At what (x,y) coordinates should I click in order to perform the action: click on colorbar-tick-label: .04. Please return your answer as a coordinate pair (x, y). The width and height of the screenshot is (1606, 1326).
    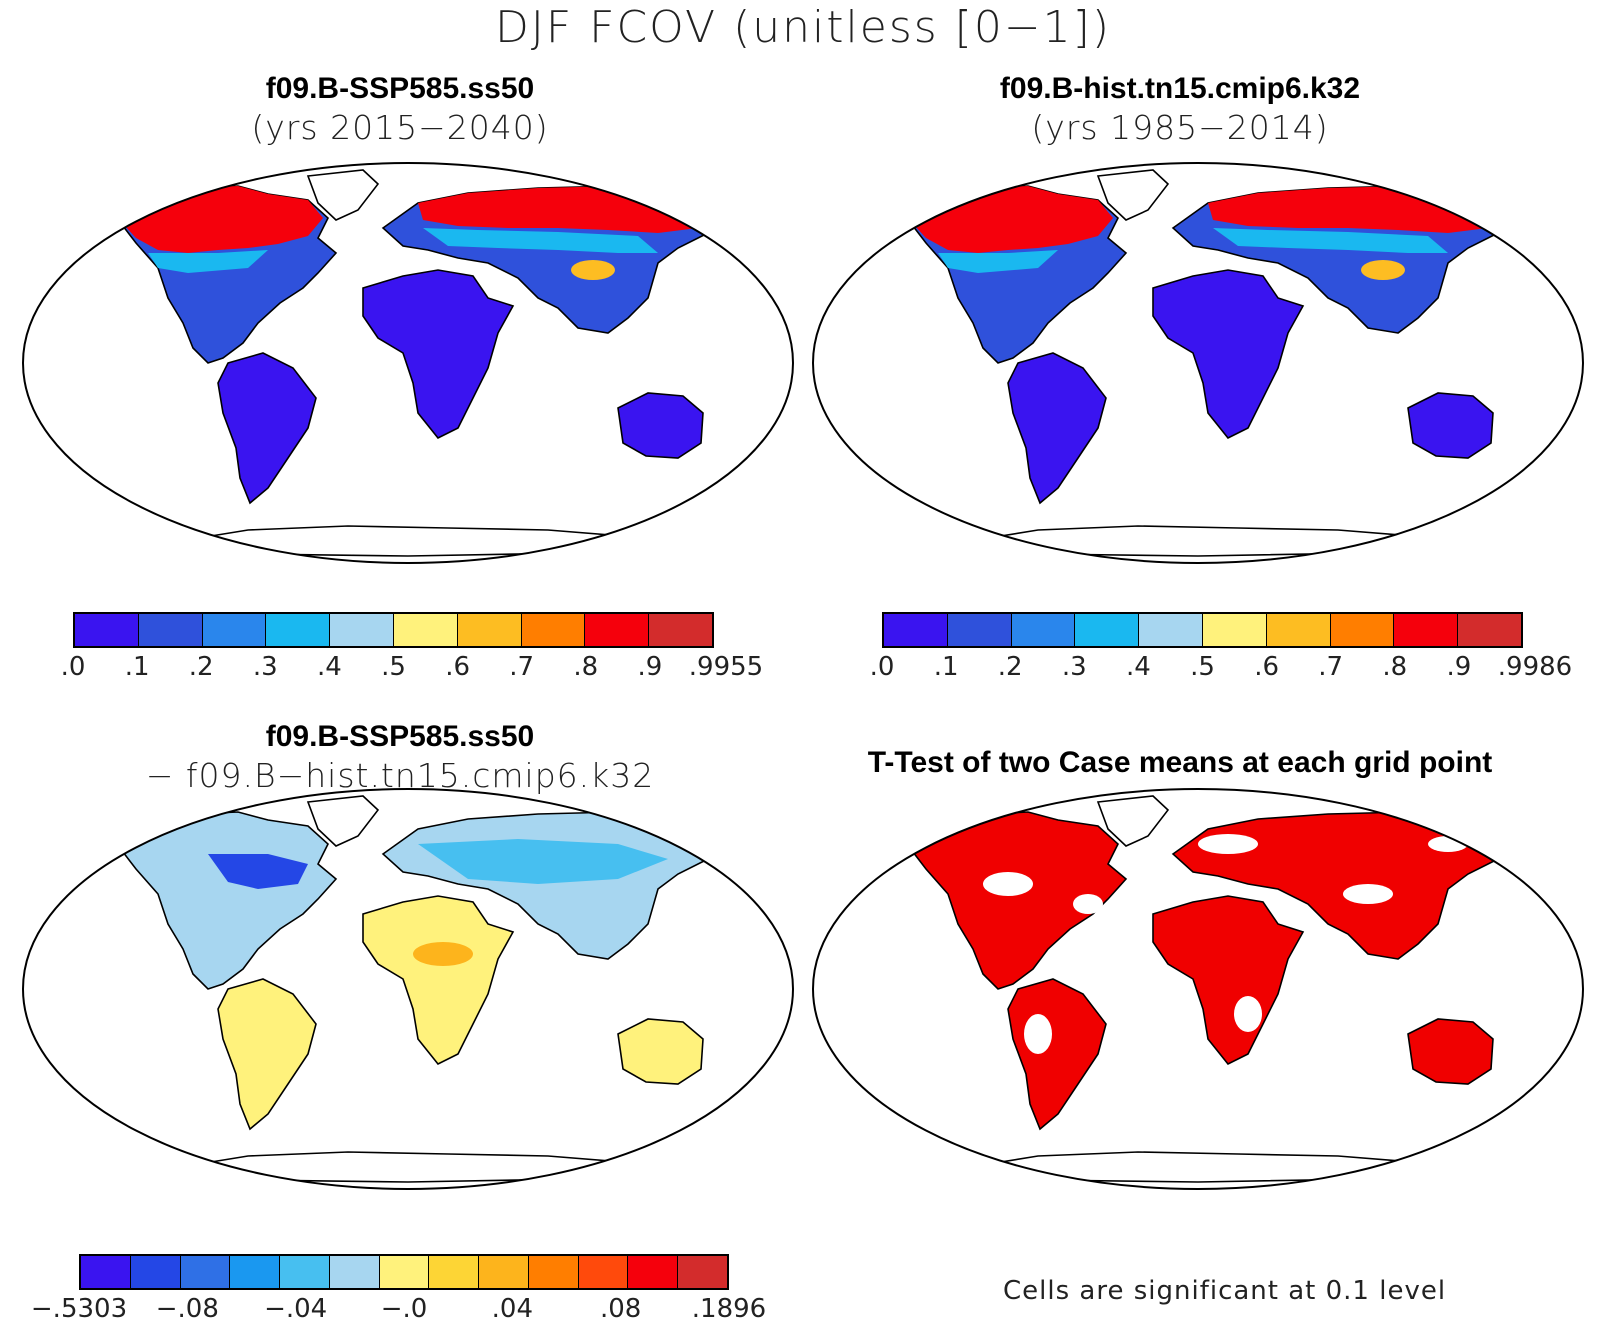
    Looking at the image, I should click on (512, 1309).